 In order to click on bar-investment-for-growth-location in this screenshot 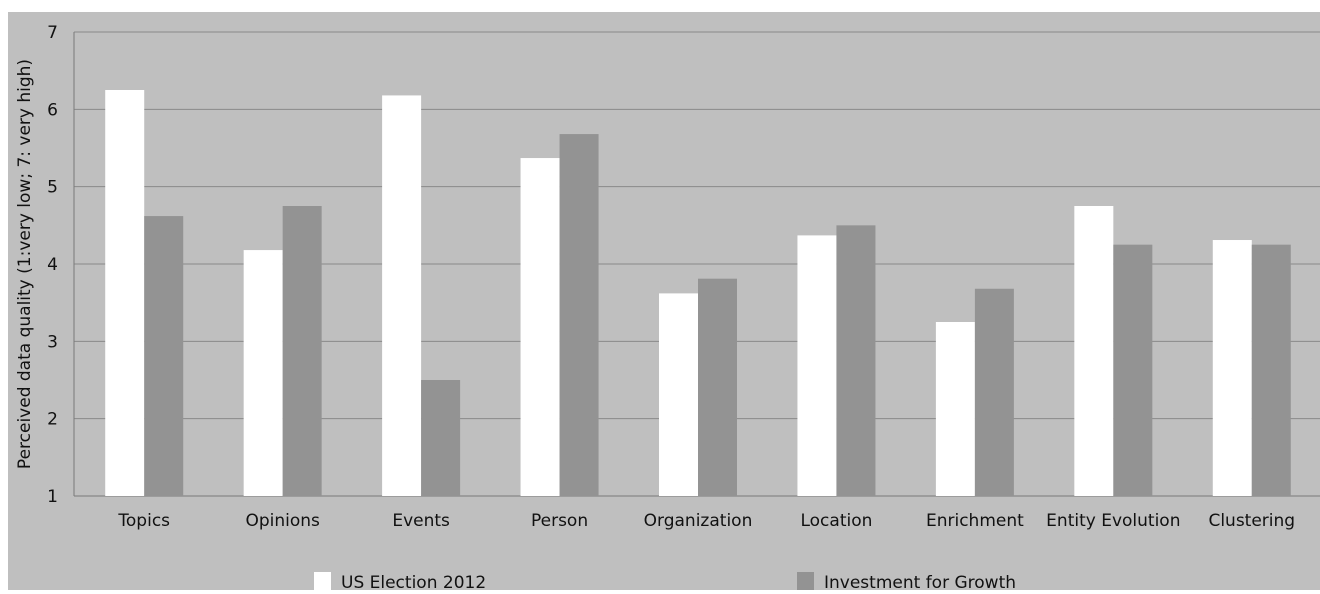, I will do `click(856, 361)`.